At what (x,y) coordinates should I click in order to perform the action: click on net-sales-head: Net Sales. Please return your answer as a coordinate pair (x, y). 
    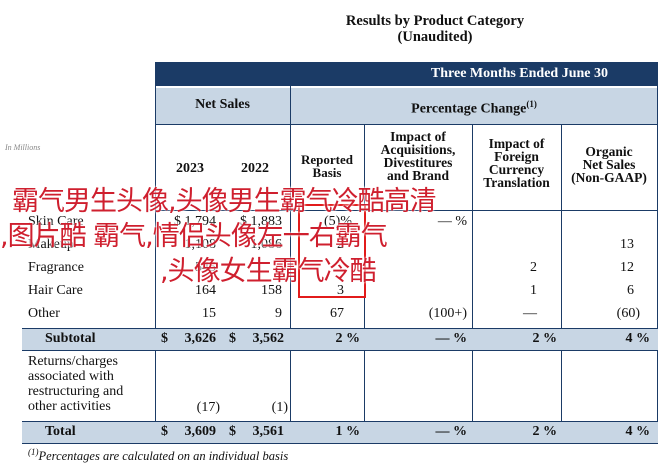
    Looking at the image, I should click on (222, 104).